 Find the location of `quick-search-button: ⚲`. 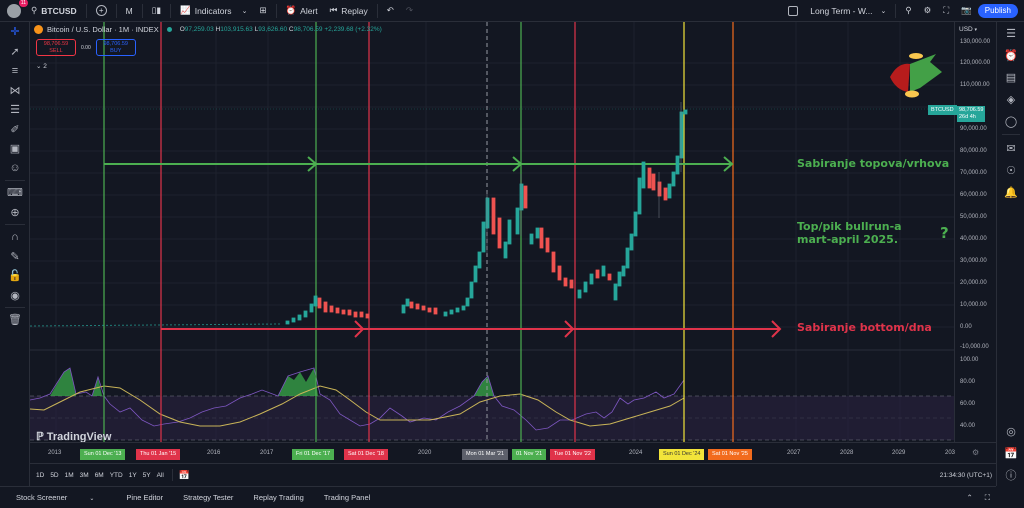

quick-search-button: ⚲ is located at coordinates (908, 11).